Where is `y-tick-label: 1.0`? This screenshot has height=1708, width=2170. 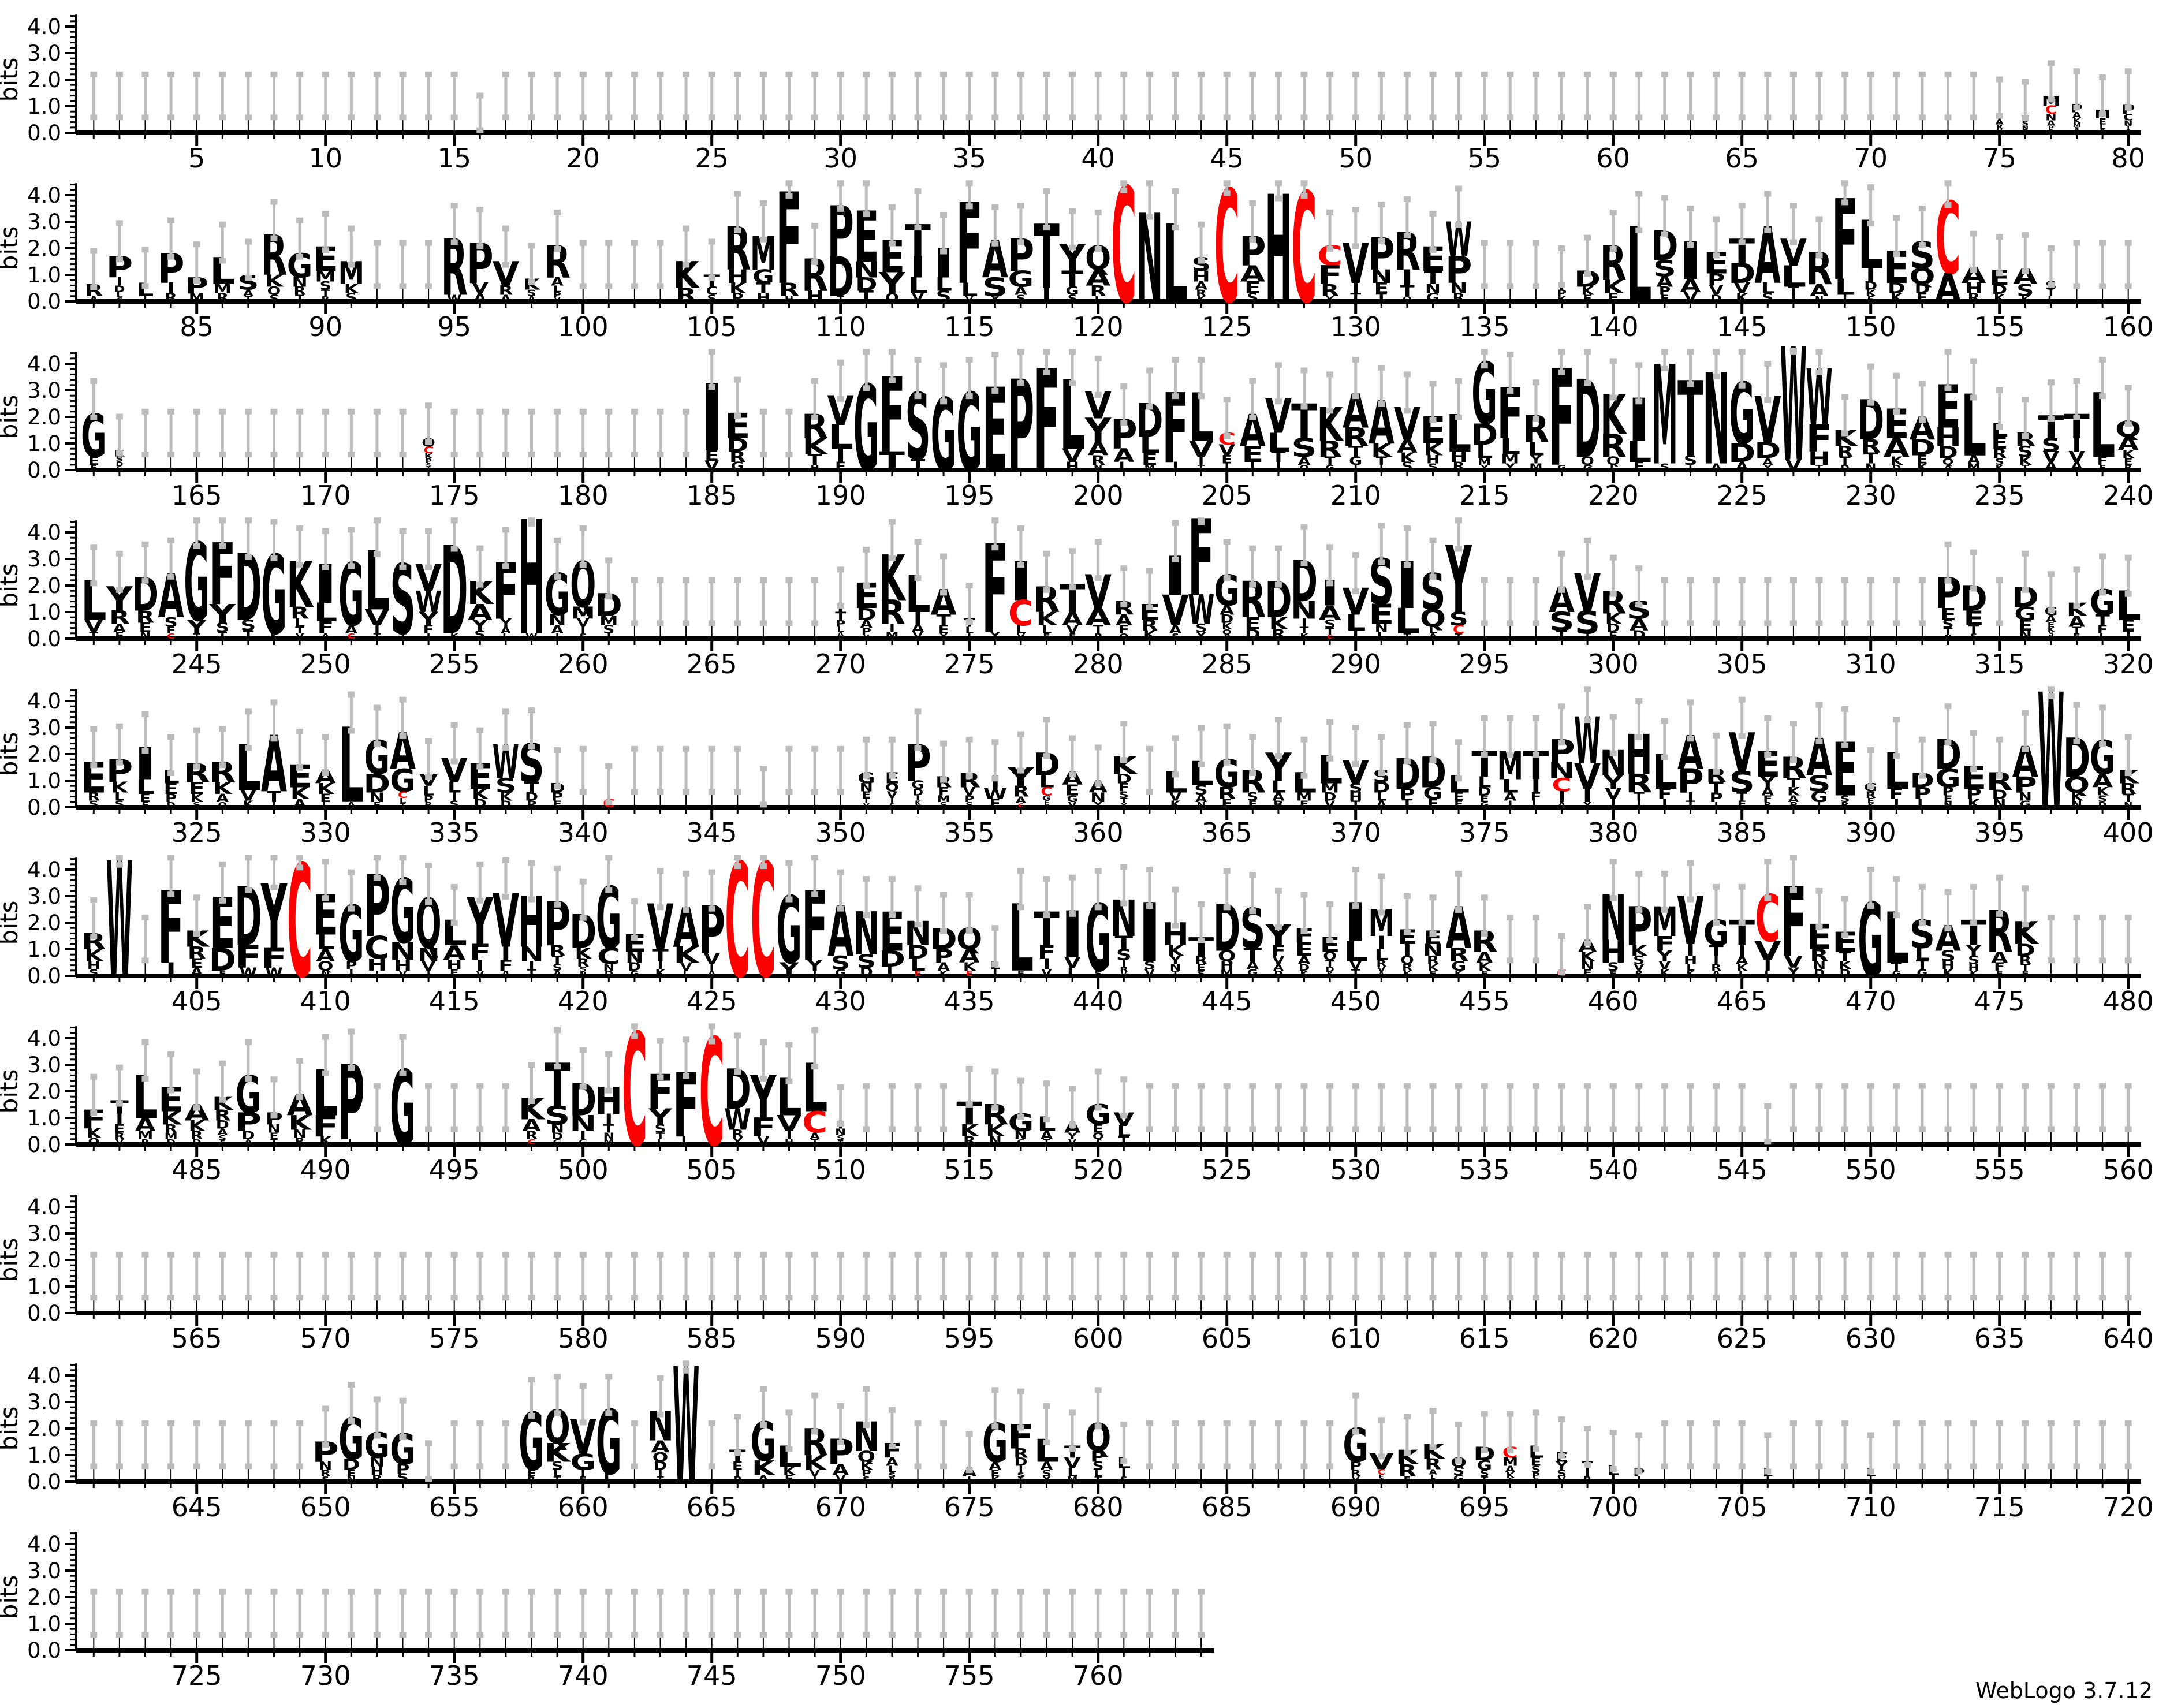 y-tick-label: 1.0 is located at coordinates (44, 1456).